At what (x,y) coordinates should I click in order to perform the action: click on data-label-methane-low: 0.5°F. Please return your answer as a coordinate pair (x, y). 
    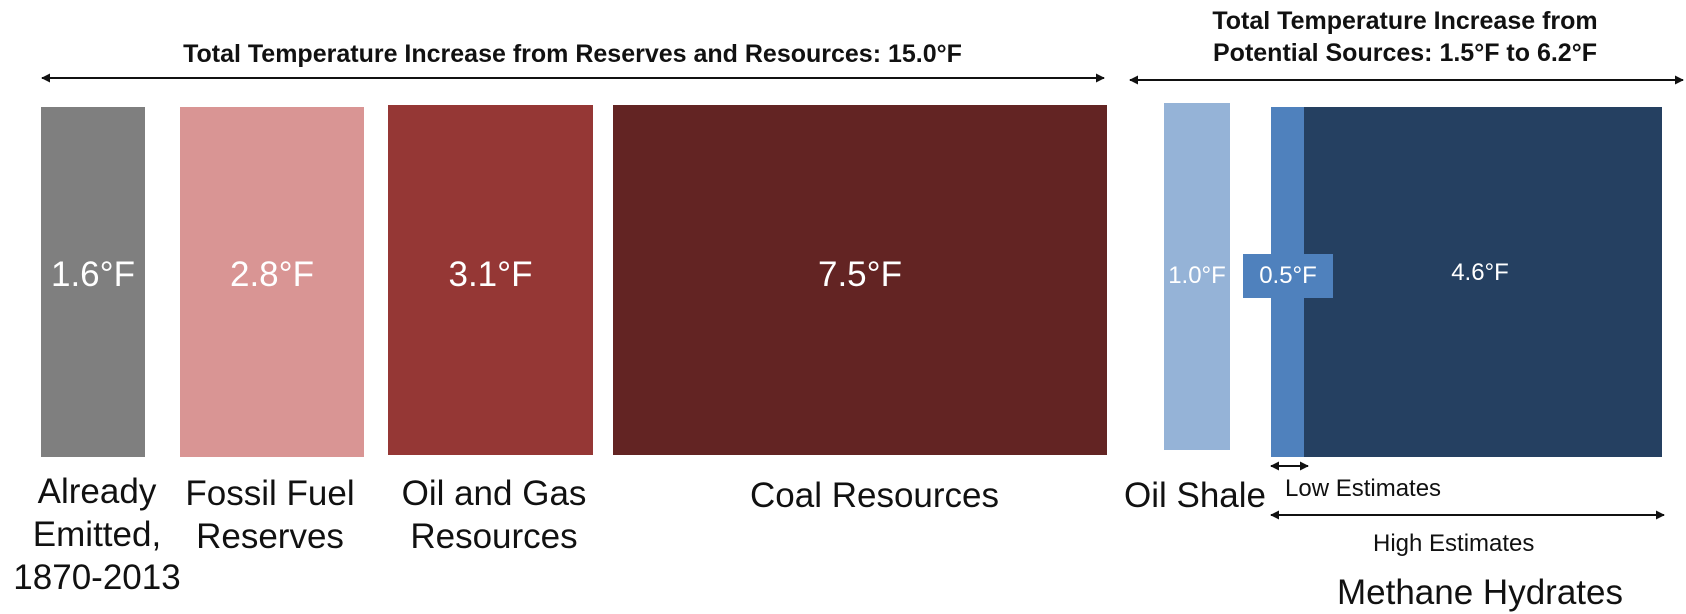
    Looking at the image, I should click on (1288, 276).